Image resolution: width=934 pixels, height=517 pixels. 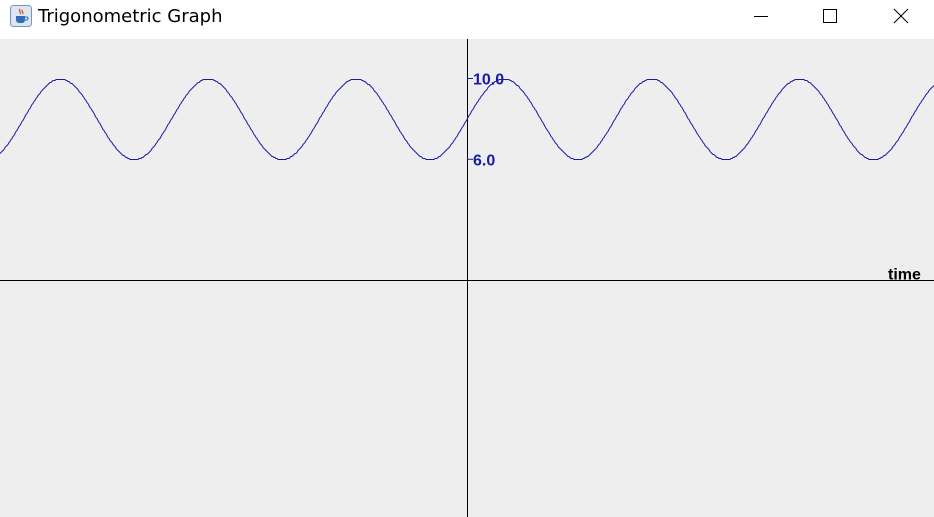 I want to click on close-icon, so click(x=901, y=16).